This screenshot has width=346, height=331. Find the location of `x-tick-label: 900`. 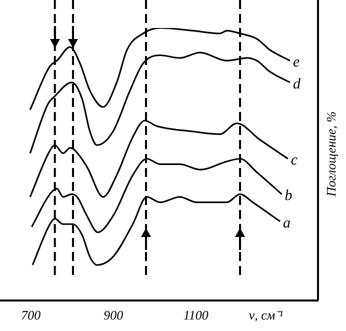

x-tick-label: 900 is located at coordinates (114, 315).